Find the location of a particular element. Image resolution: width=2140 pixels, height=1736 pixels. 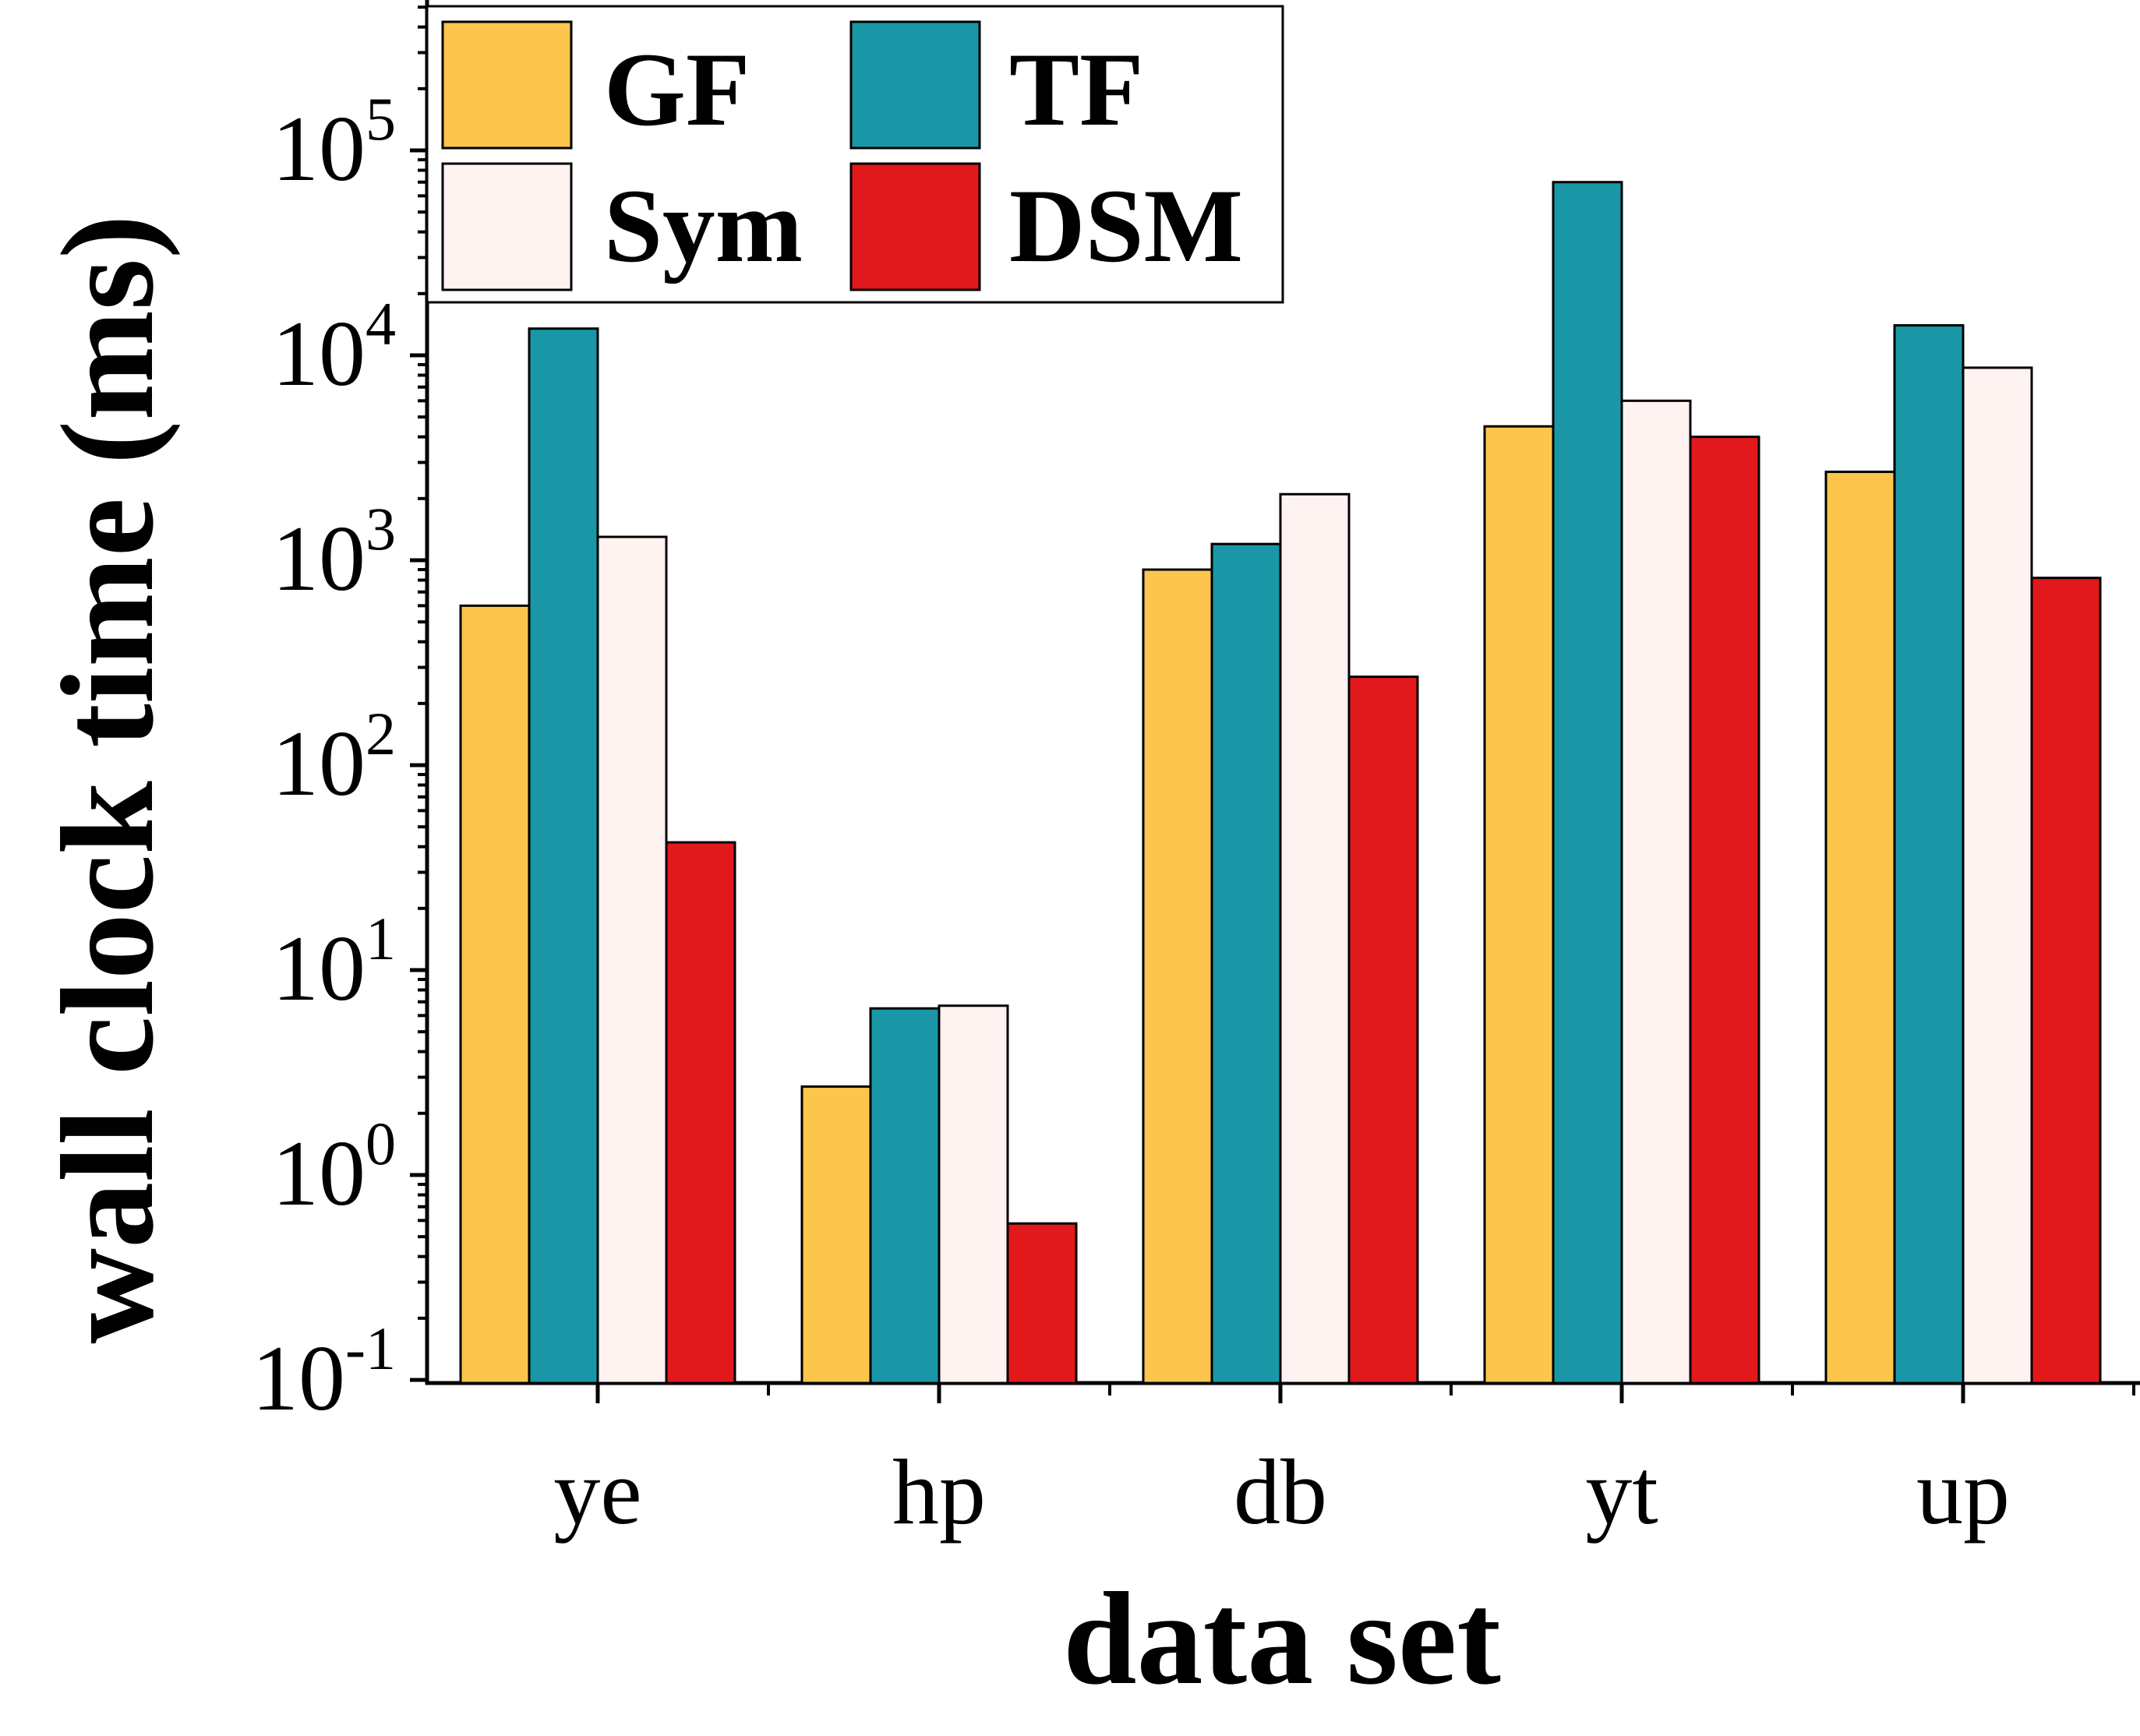

bar-sym-ye is located at coordinates (632, 960).